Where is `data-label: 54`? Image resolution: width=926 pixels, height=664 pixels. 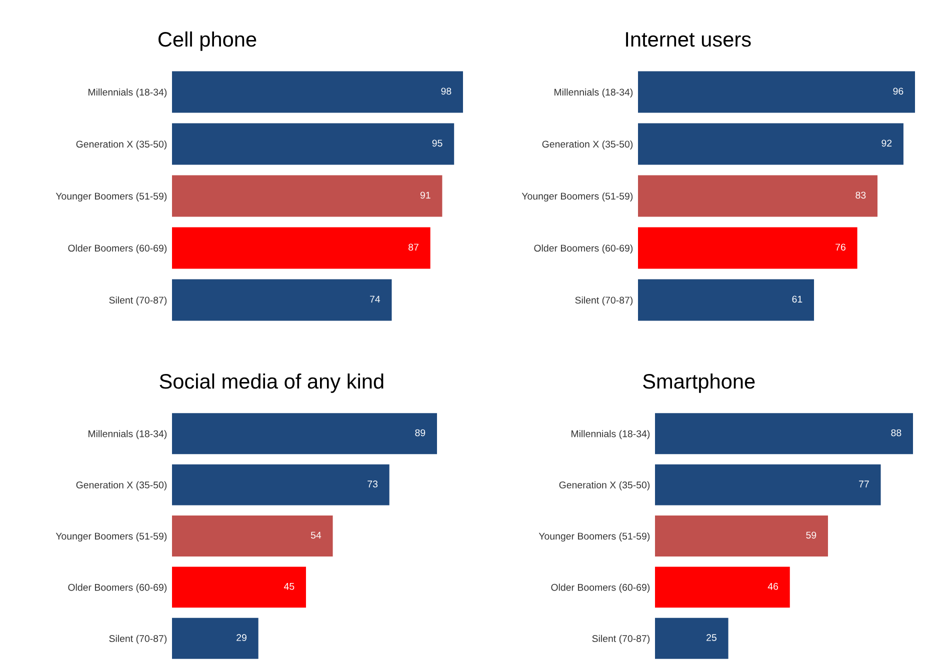 data-label: 54 is located at coordinates (316, 535).